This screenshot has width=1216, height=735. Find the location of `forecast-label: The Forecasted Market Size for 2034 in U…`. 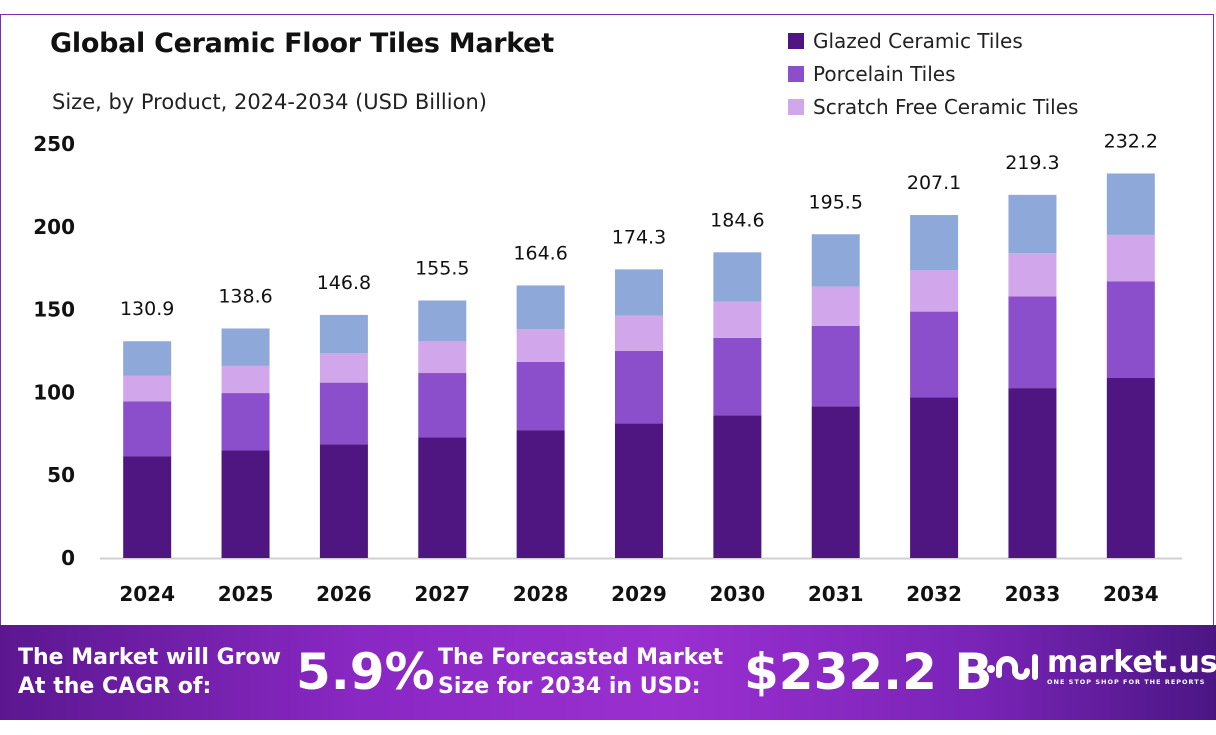

forecast-label: The Forecasted Market Size for 2034 in U… is located at coordinates (580, 672).